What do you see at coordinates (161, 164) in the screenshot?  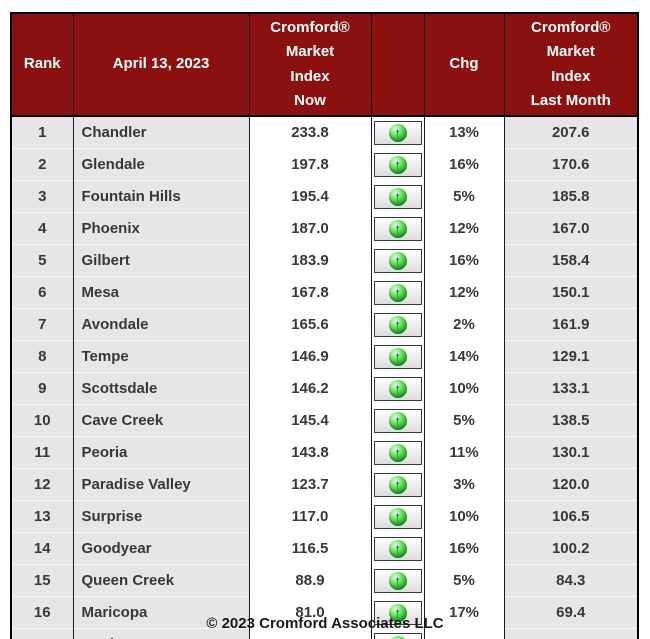 I see `city-cell: Glendale` at bounding box center [161, 164].